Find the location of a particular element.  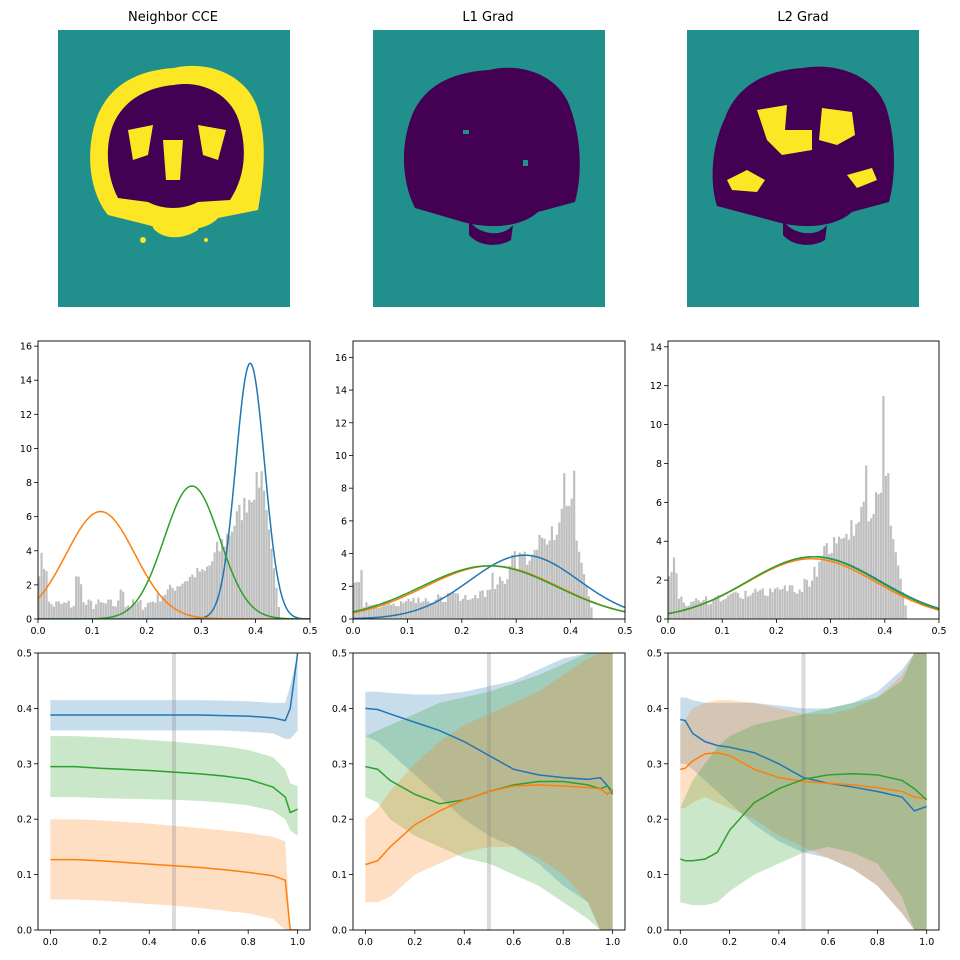

segmentation-image-l2-grad is located at coordinates (803, 168).